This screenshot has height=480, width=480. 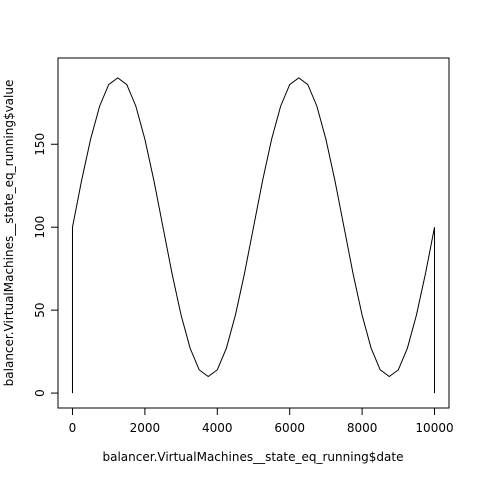 I want to click on x-tick-label: 0, so click(x=73, y=428).